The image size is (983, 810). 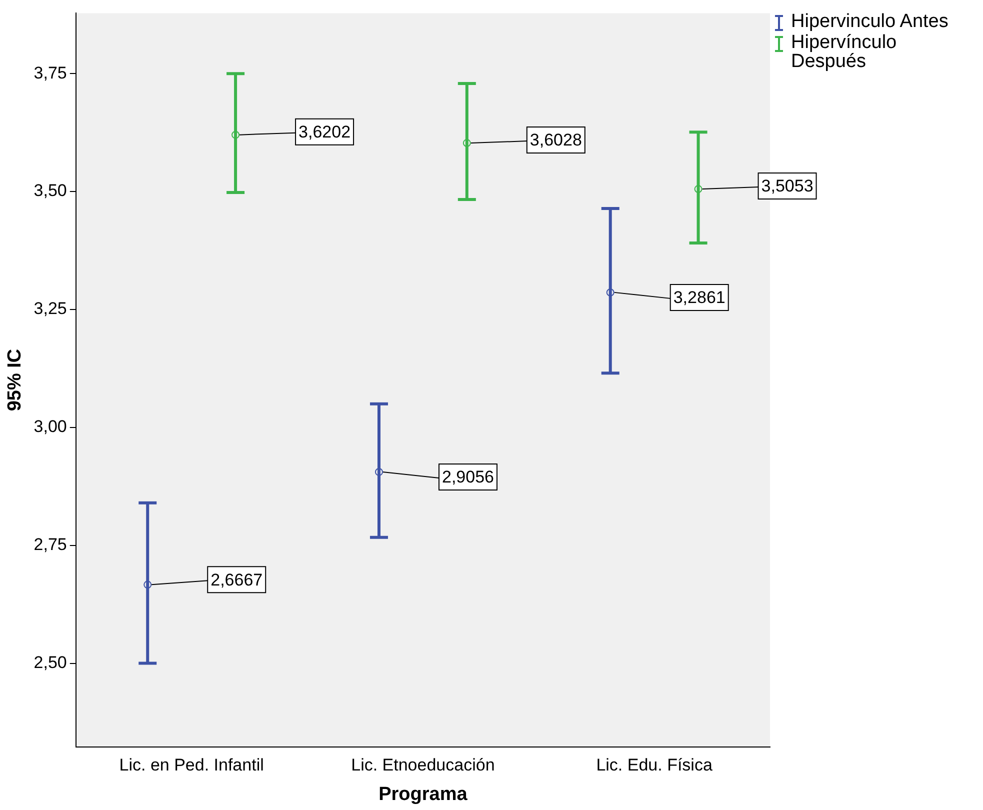 What do you see at coordinates (50, 72) in the screenshot?
I see `y-tick-label: 3,75` at bounding box center [50, 72].